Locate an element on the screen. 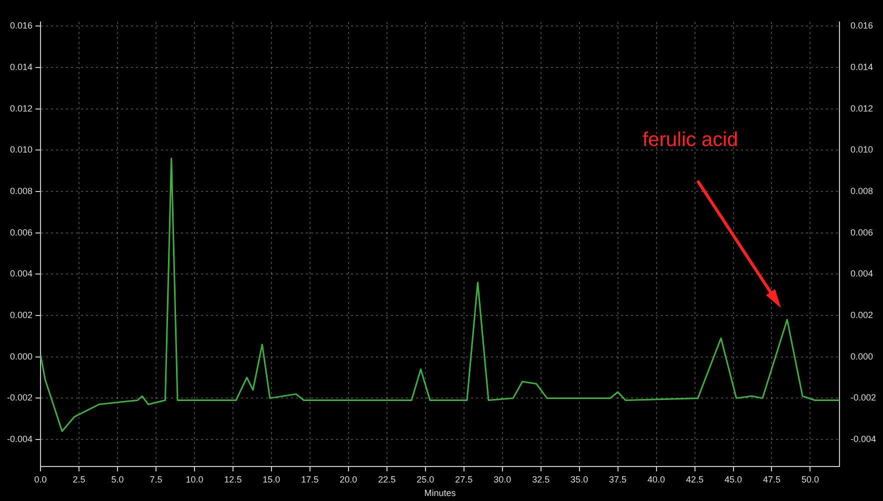 This screenshot has width=883, height=501. x-tick-label: 17.5 is located at coordinates (310, 479).